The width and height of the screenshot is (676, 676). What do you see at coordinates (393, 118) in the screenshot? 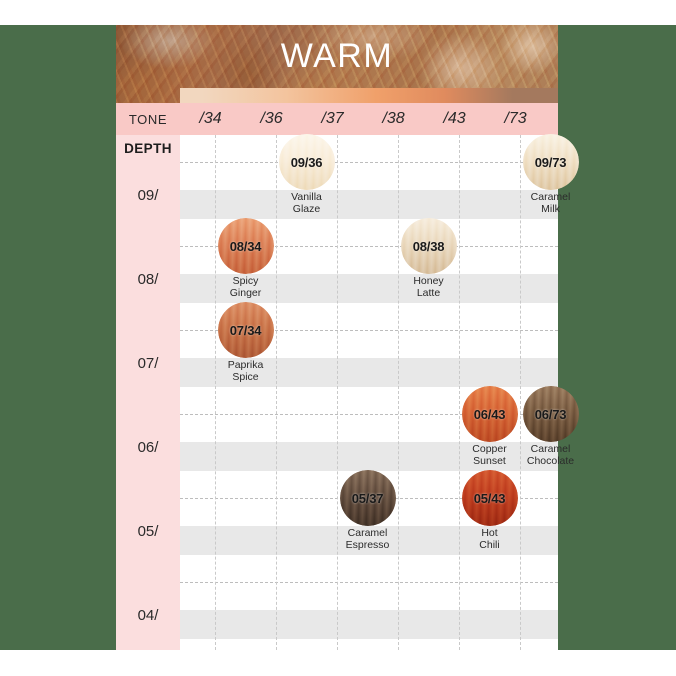
I see `tone-column-3: /38` at bounding box center [393, 118].